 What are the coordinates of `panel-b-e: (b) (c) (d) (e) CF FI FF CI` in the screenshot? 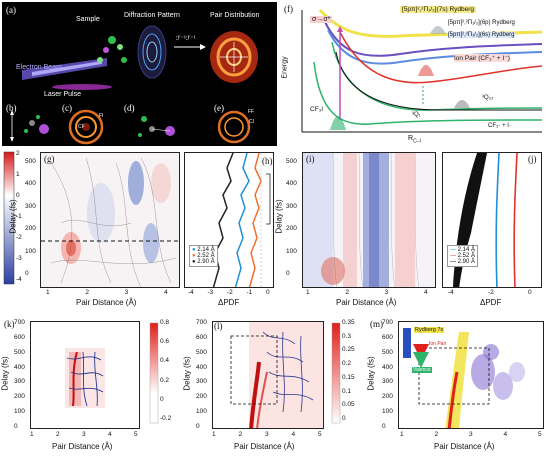 It's located at (139, 123).